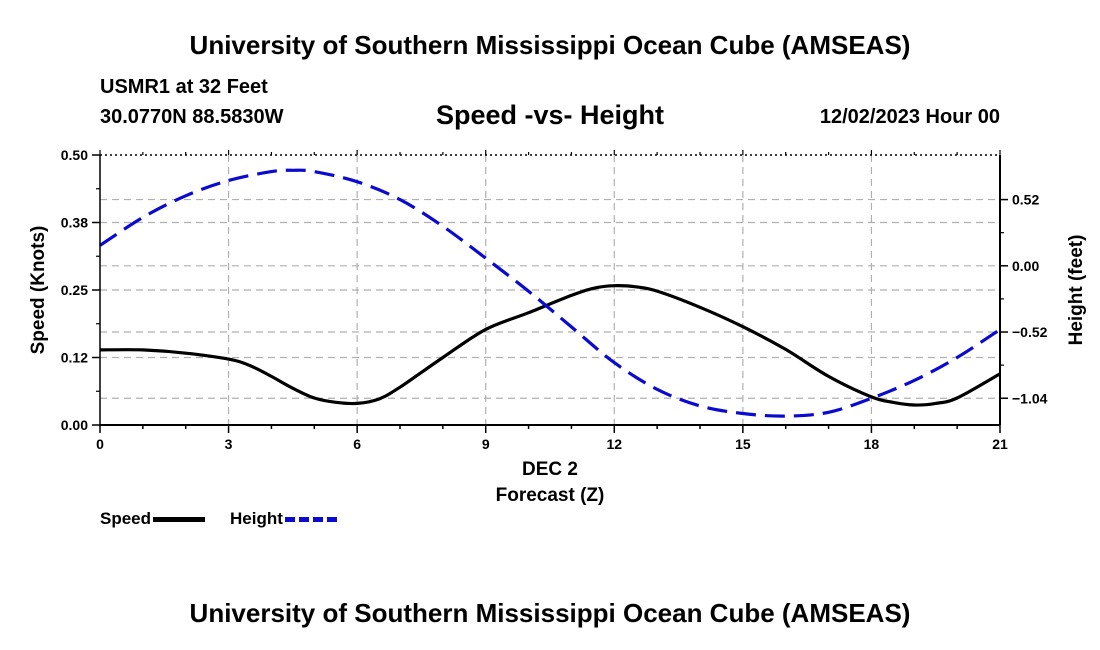 The image size is (1100, 650). What do you see at coordinates (1000, 444) in the screenshot?
I see `x-tick-label: 21` at bounding box center [1000, 444].